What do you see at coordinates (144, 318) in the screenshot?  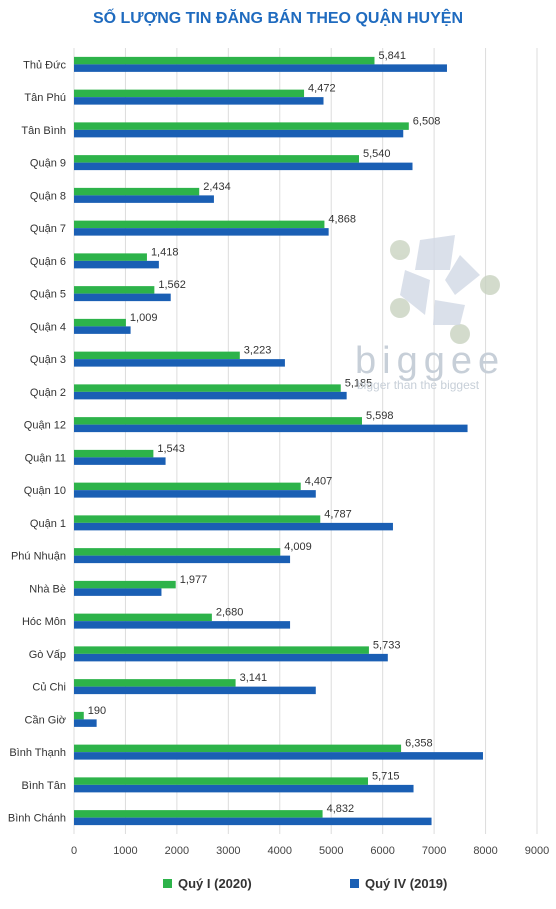 I see `data-label: 1,009` at bounding box center [144, 318].